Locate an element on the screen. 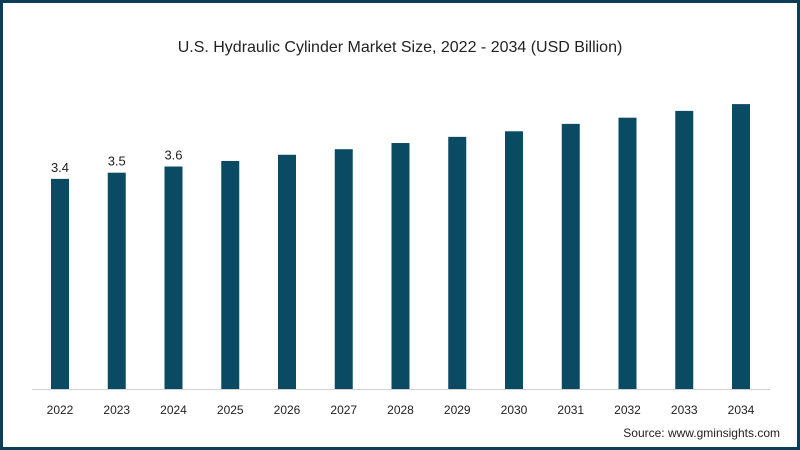 The height and width of the screenshot is (450, 800). x-tick-label: 2034 is located at coordinates (741, 410).